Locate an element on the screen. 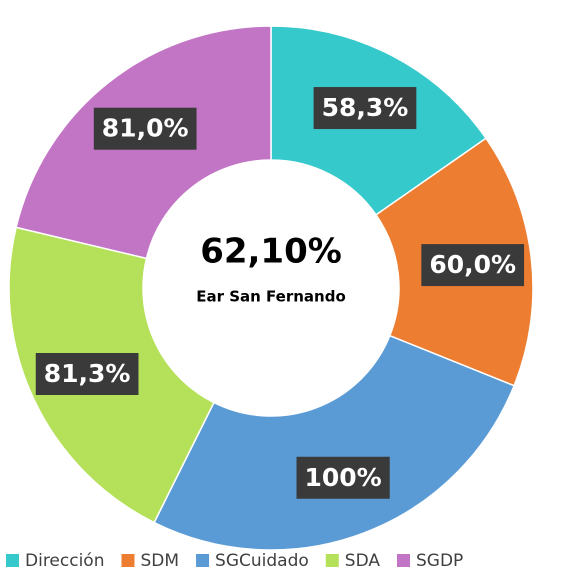 The height and width of the screenshot is (573, 561). legend-label: Dirección is located at coordinates (64, 561).